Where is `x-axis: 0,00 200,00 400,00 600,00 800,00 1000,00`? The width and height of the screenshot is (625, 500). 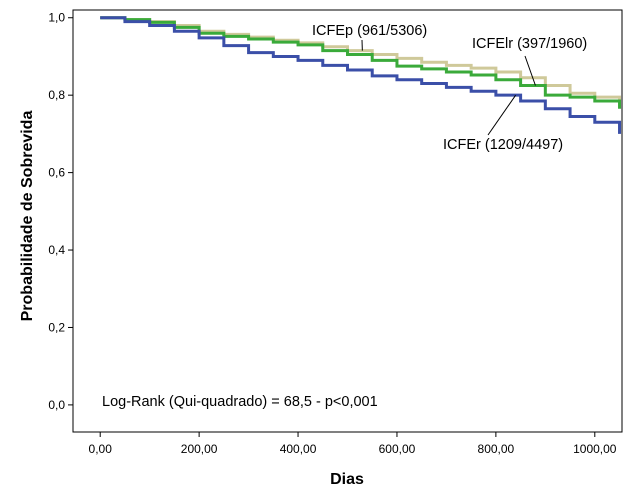 x-axis: 0,00 200,00 400,00 600,00 800,00 1000,00 is located at coordinates (353, 444).